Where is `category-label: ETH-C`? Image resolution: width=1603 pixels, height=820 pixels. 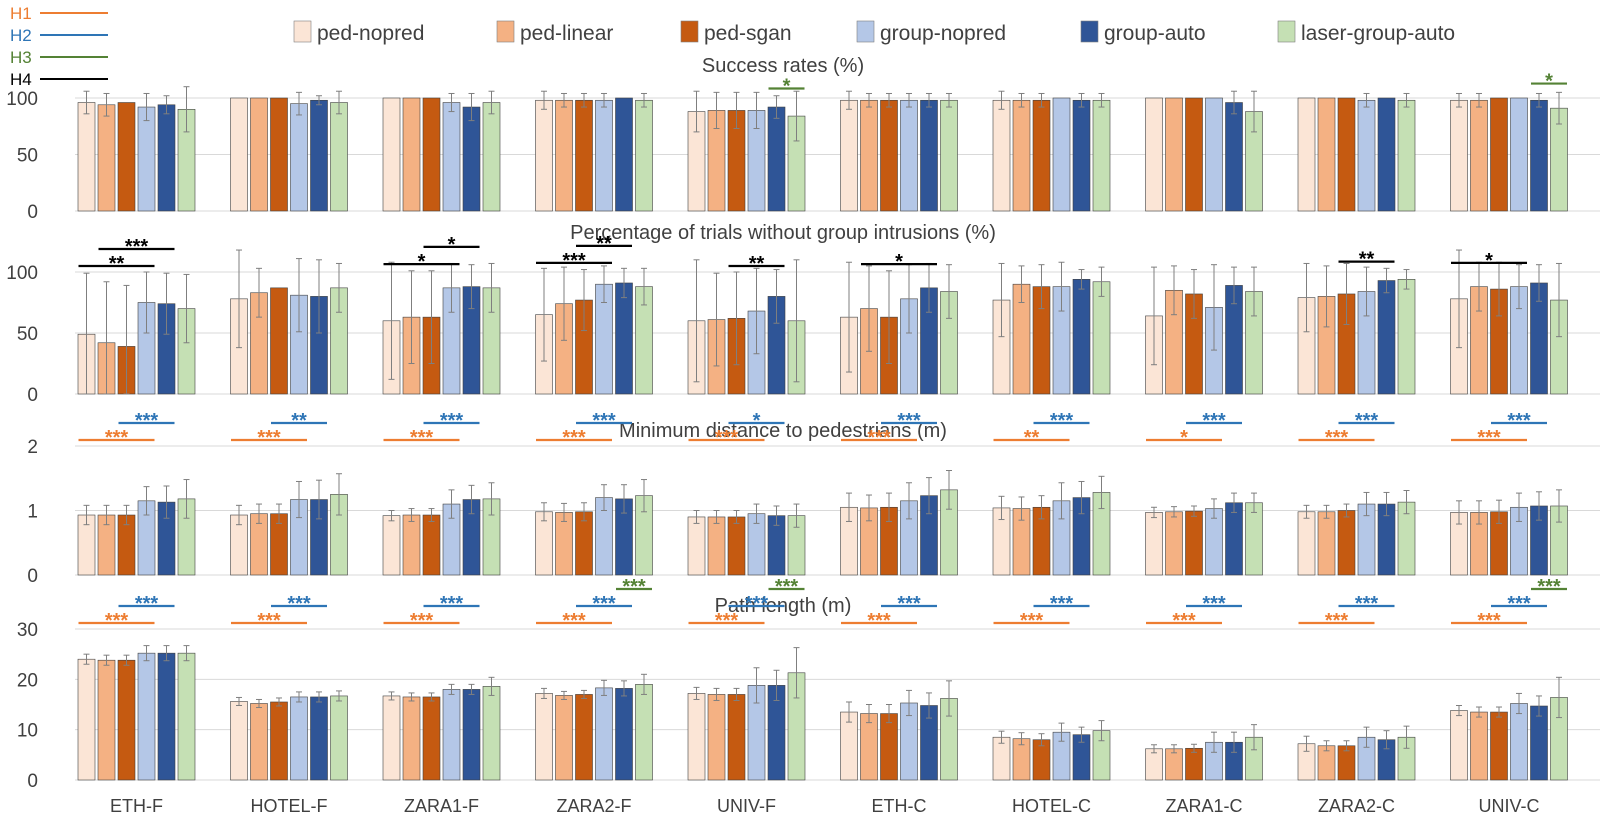 category-label: ETH-C is located at coordinates (899, 806).